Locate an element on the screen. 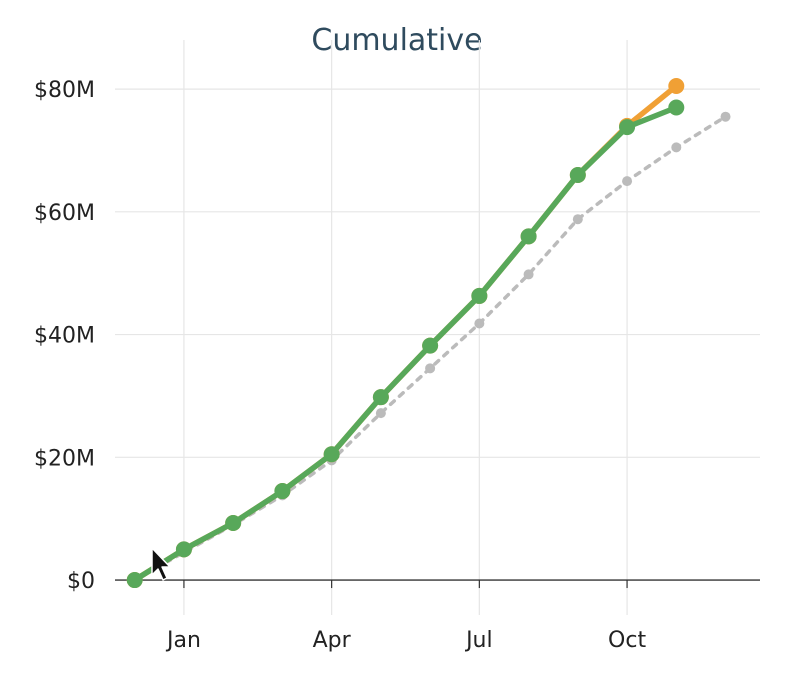  y-tick-label: $60M is located at coordinates (64, 213).